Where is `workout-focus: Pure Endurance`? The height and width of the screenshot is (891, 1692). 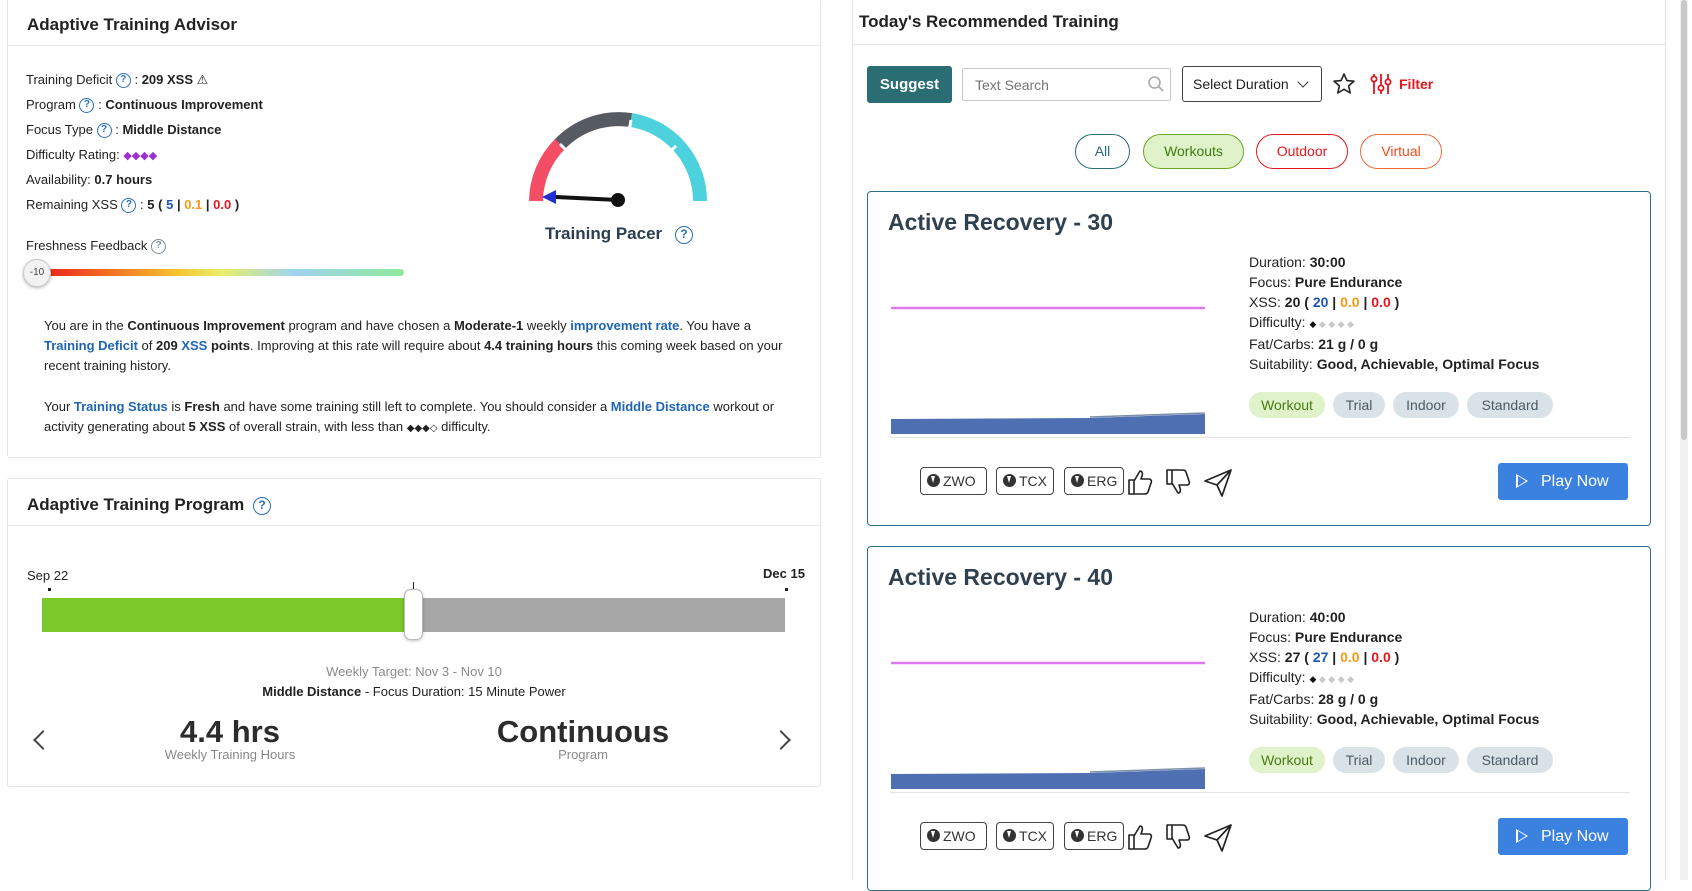
workout-focus: Pure Endurance is located at coordinates (1348, 637).